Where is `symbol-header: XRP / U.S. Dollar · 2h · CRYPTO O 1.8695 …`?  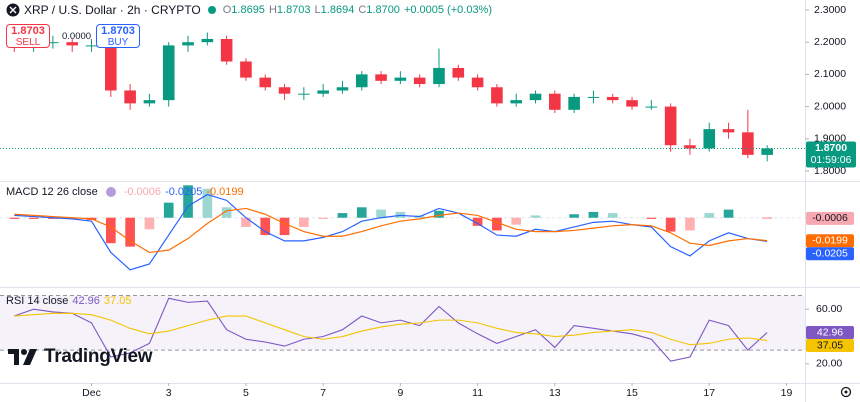 symbol-header: XRP / U.S. Dollar · 2h · CRYPTO O 1.8695 … is located at coordinates (249, 10).